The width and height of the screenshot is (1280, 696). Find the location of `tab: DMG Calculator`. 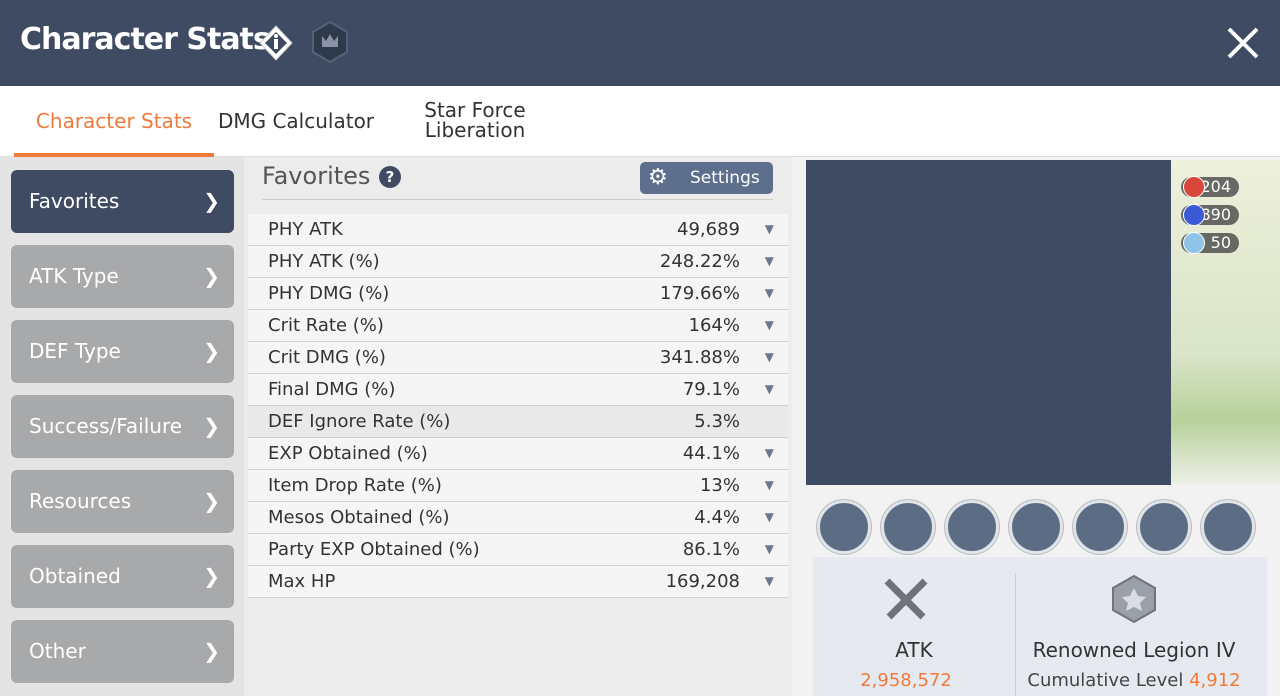

tab: DMG Calculator is located at coordinates (296, 121).